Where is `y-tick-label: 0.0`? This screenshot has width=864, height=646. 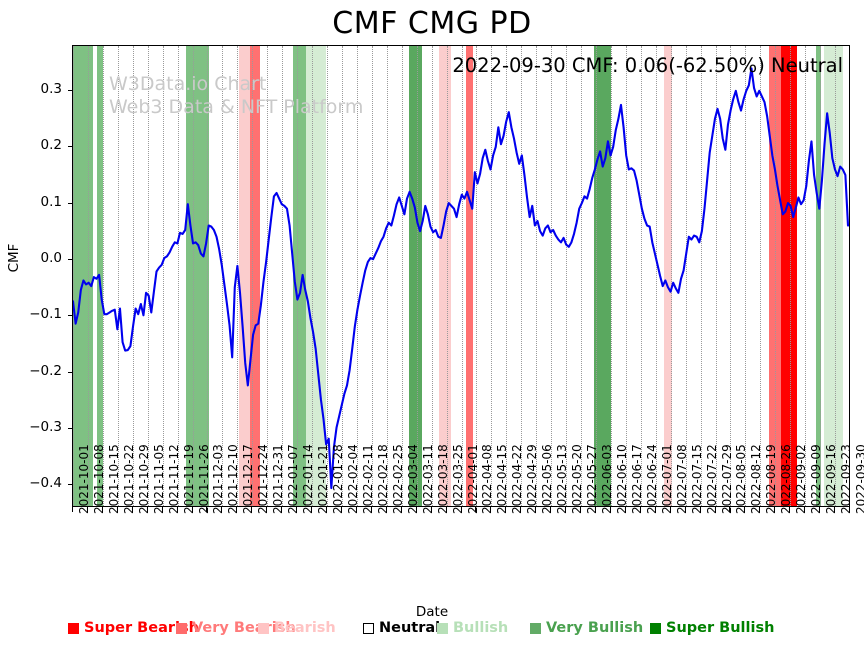 y-tick-label: 0.0 is located at coordinates (51, 258).